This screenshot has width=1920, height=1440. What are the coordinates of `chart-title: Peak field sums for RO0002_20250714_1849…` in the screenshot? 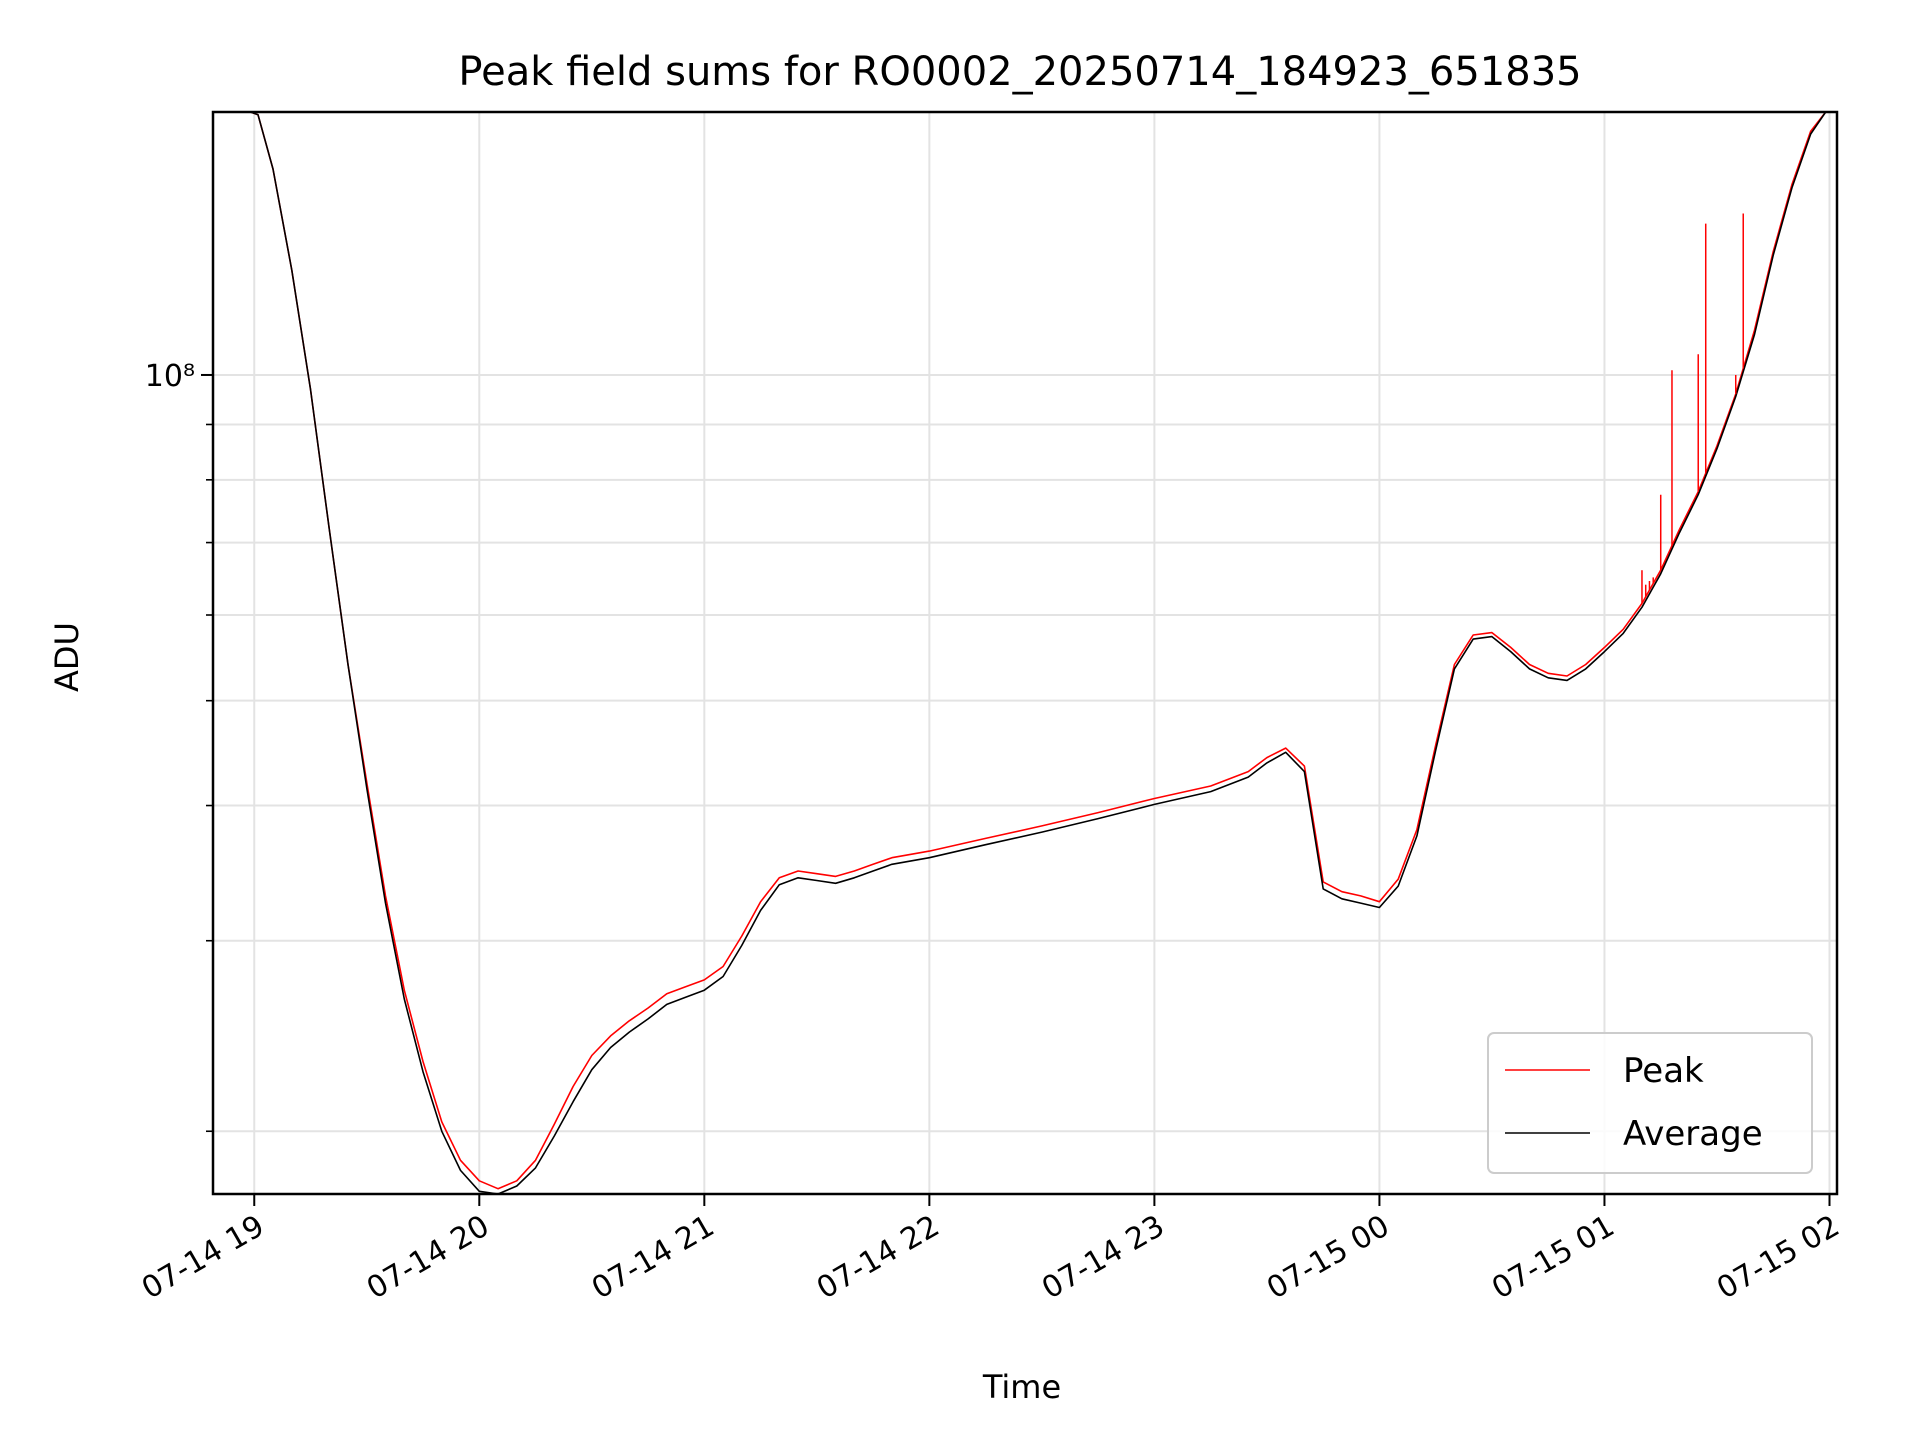 It's located at (1019, 72).